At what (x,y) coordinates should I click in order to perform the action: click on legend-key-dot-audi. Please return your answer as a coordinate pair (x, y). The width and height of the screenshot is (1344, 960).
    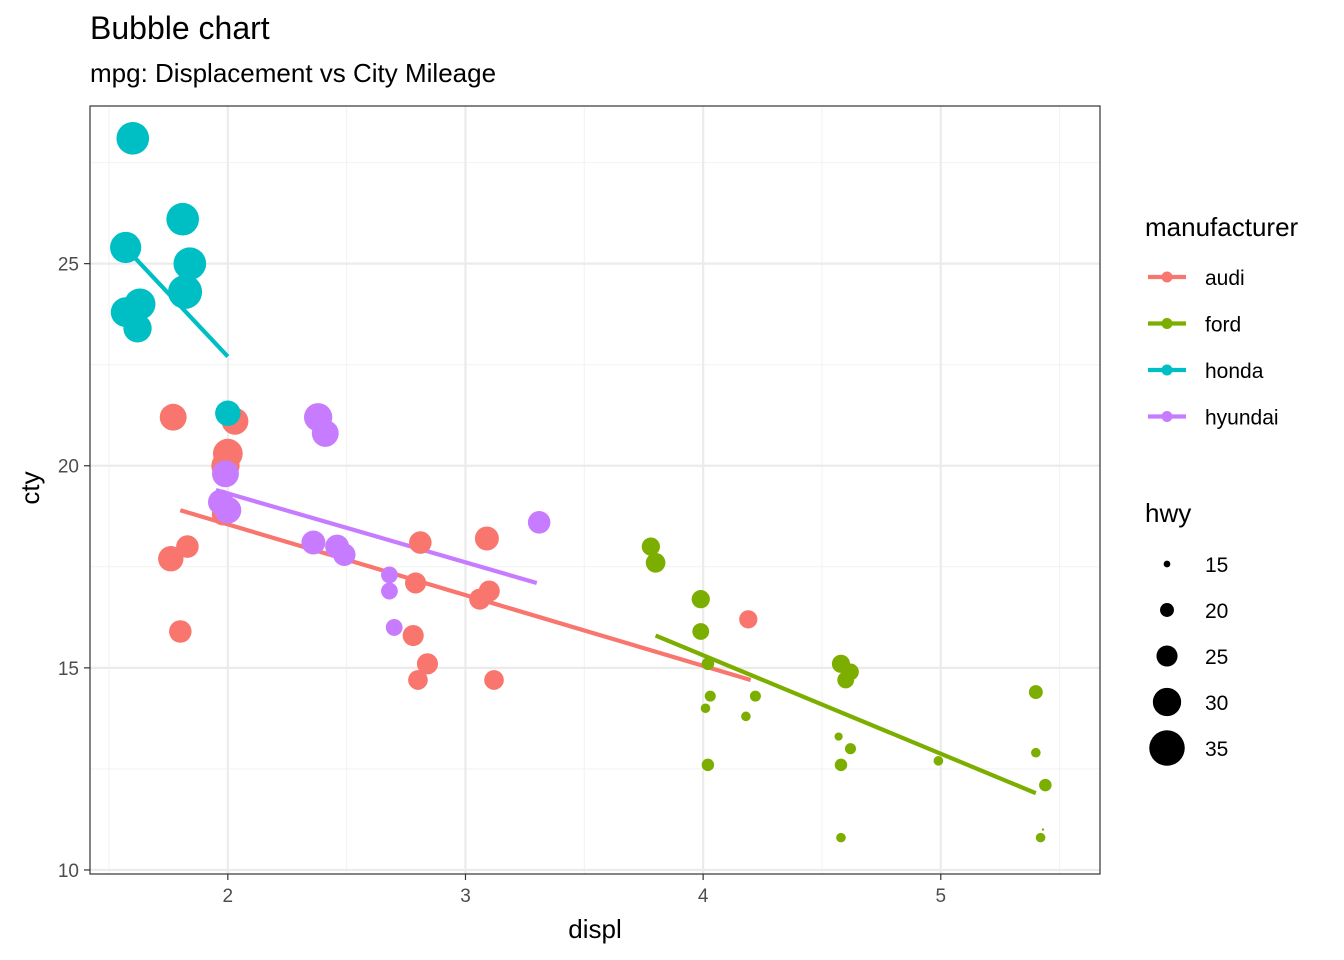
    Looking at the image, I should click on (1167, 277).